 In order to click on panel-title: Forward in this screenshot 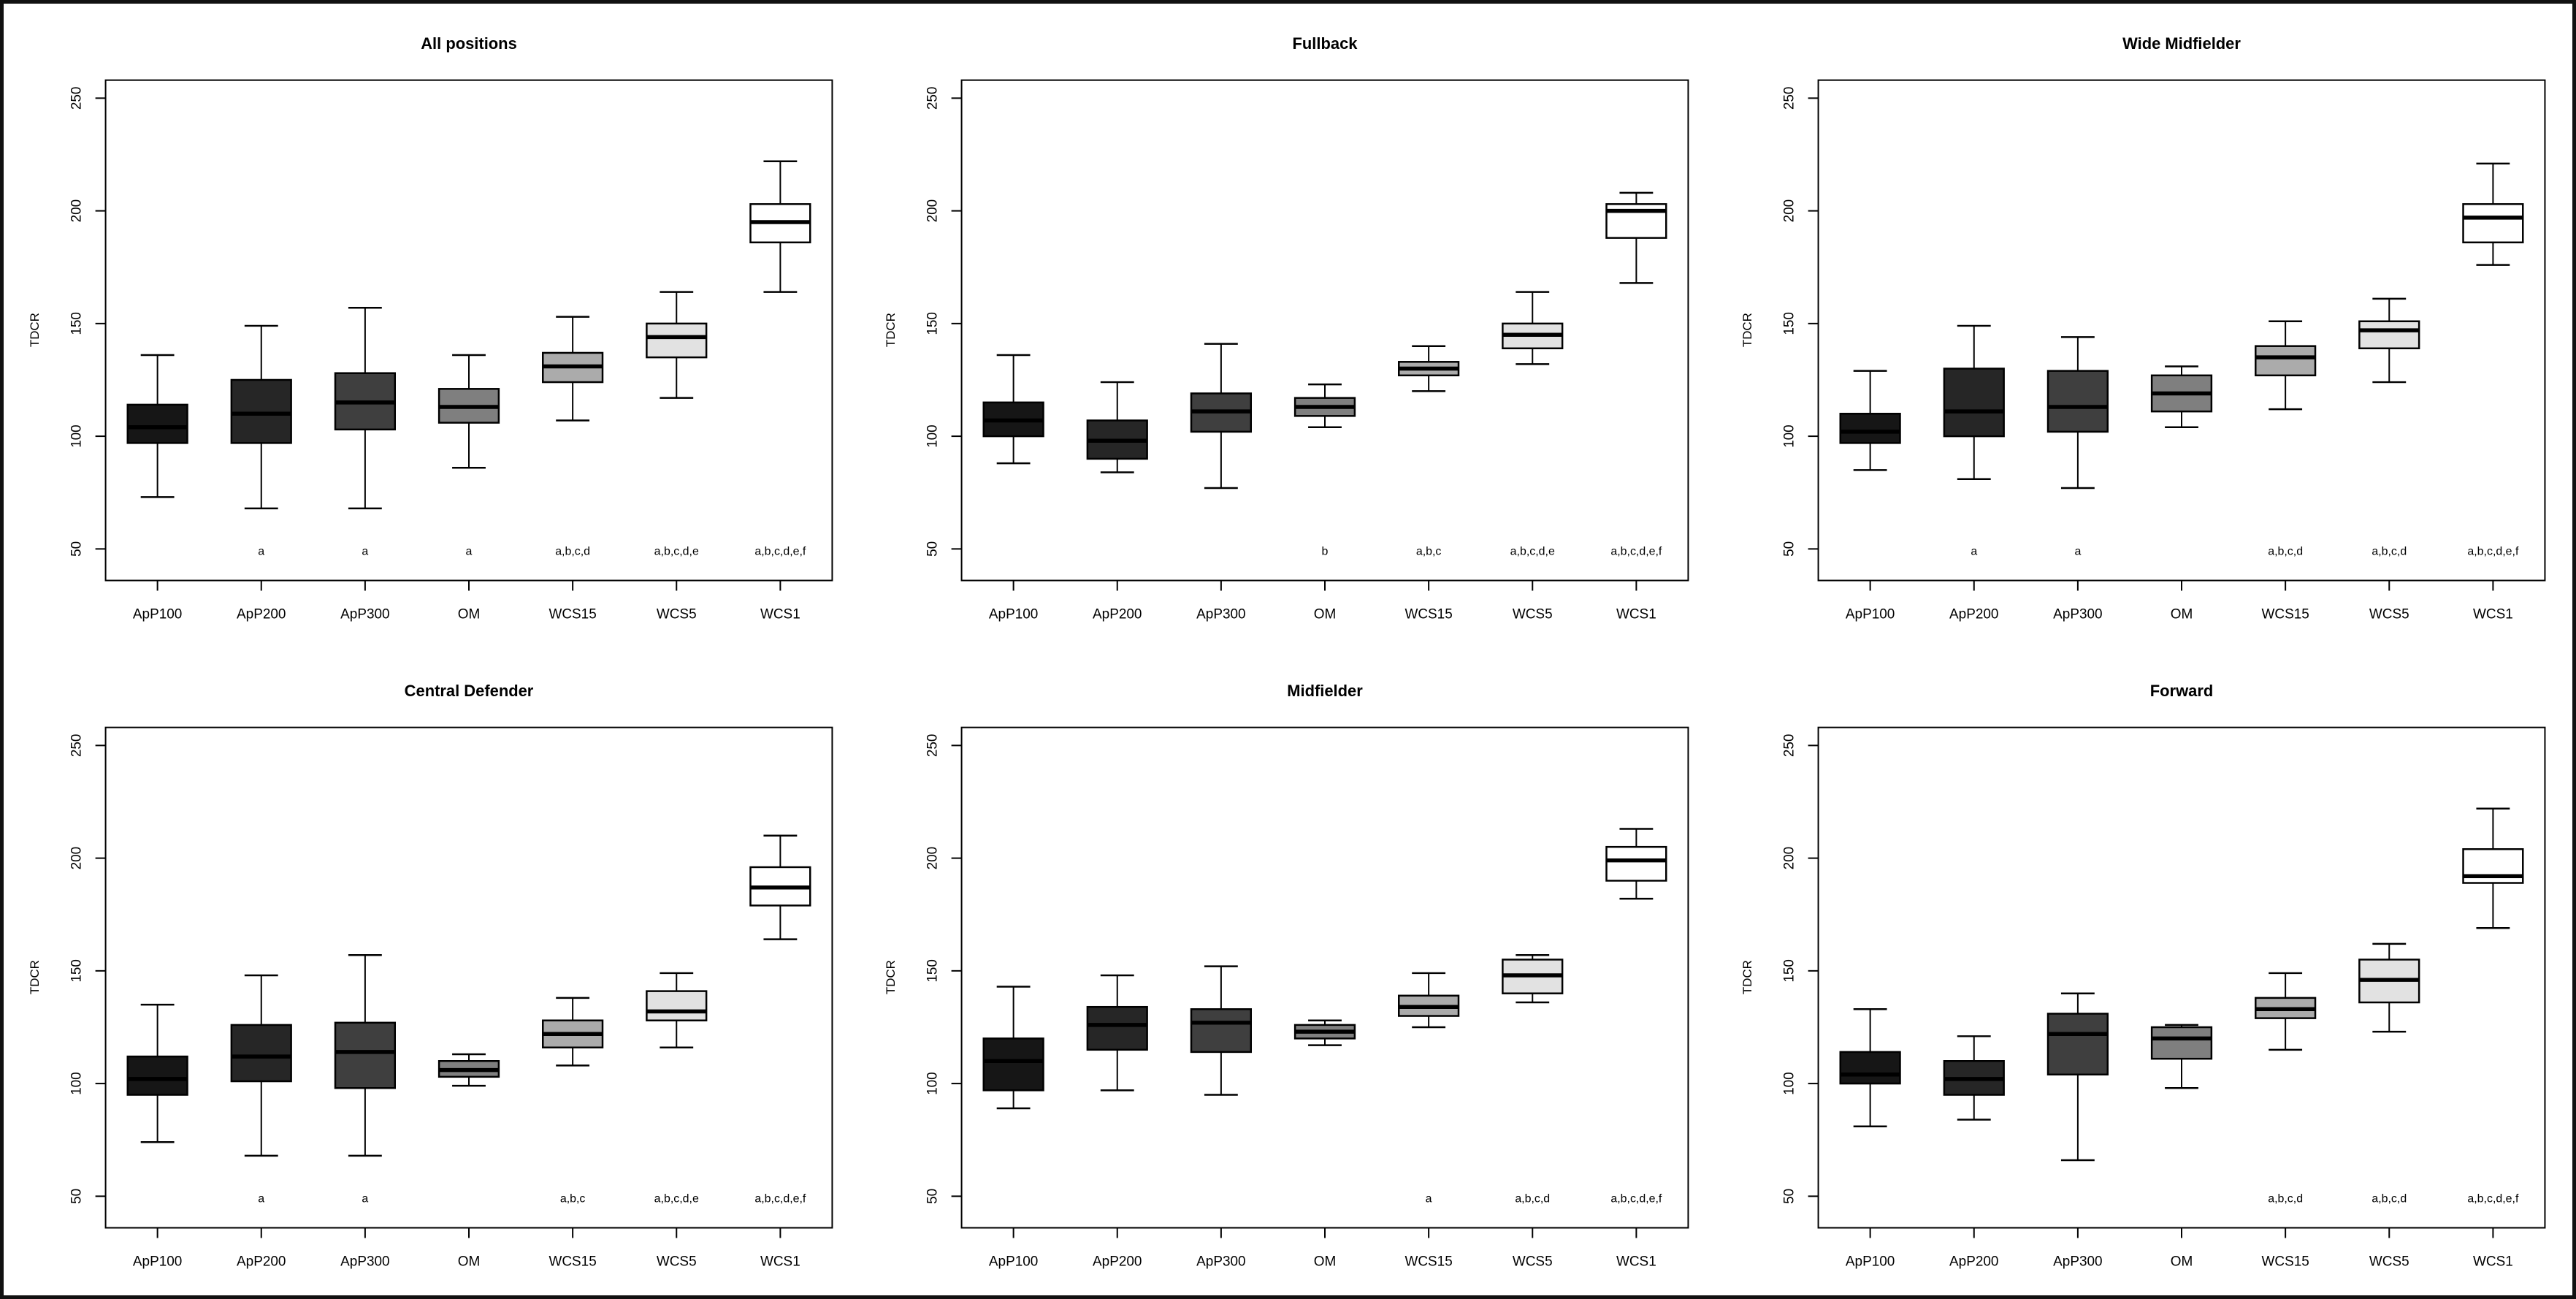, I will do `click(2180, 691)`.